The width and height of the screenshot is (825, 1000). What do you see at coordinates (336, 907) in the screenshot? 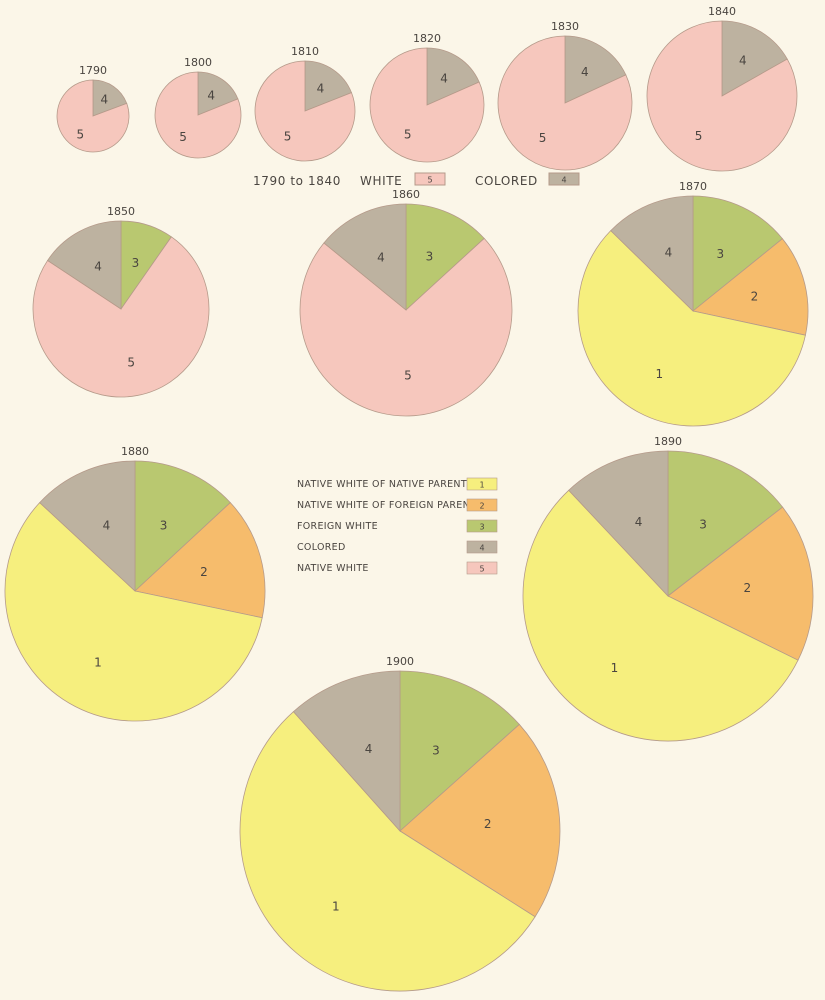
I see `pie-1900-slice-1-label: 1` at bounding box center [336, 907].